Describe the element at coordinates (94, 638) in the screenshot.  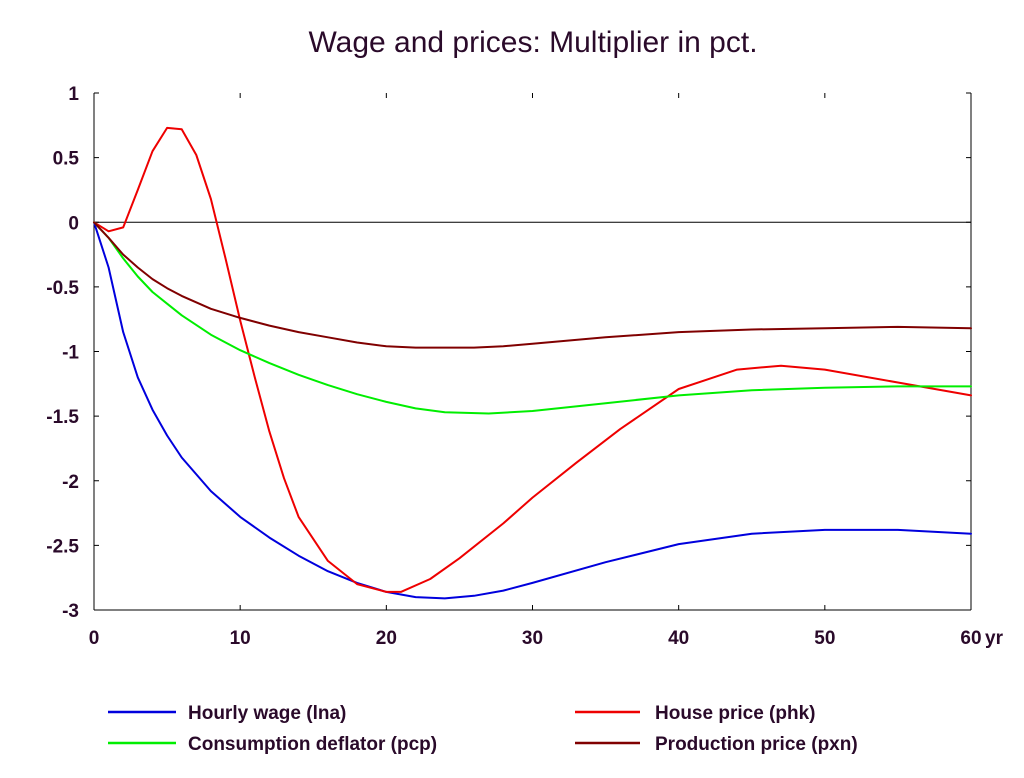
I see `x-tick-label: 0` at that location.